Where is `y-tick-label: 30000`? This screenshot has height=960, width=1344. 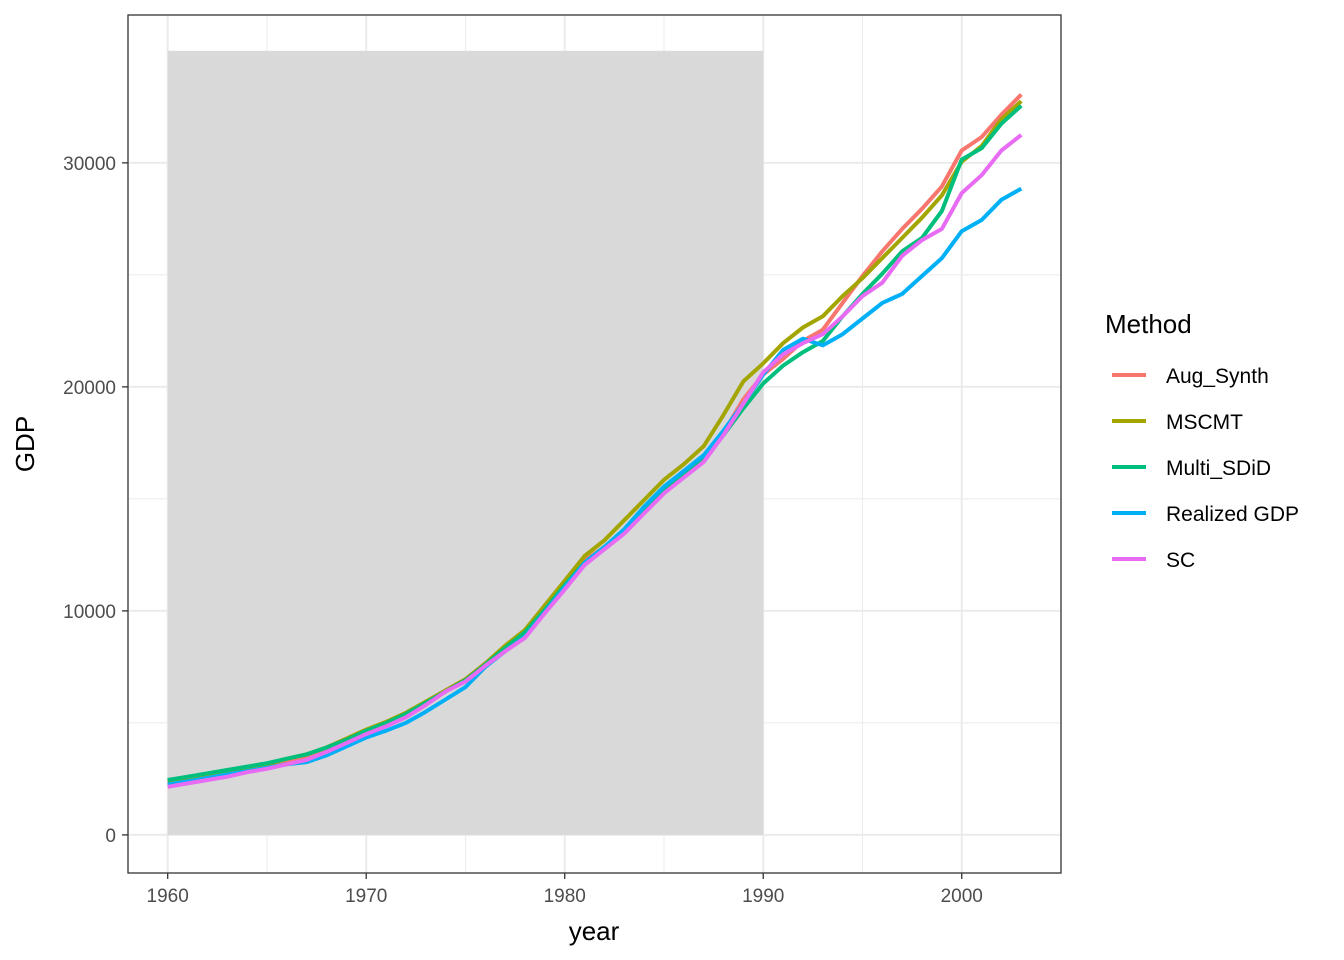 y-tick-label: 30000 is located at coordinates (89, 164).